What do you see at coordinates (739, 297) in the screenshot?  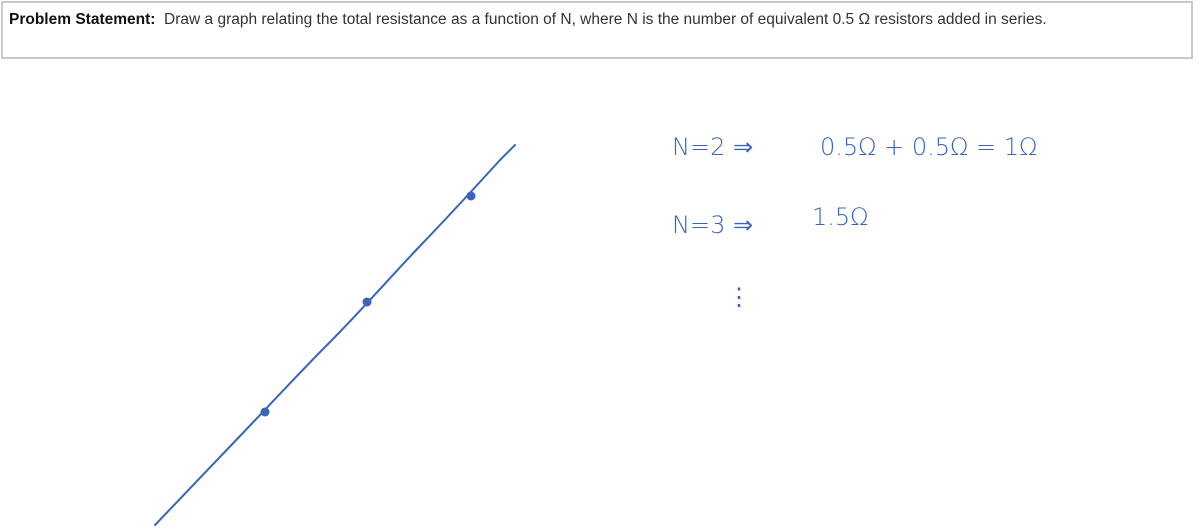 I see `ellipsis: ⋮` at bounding box center [739, 297].